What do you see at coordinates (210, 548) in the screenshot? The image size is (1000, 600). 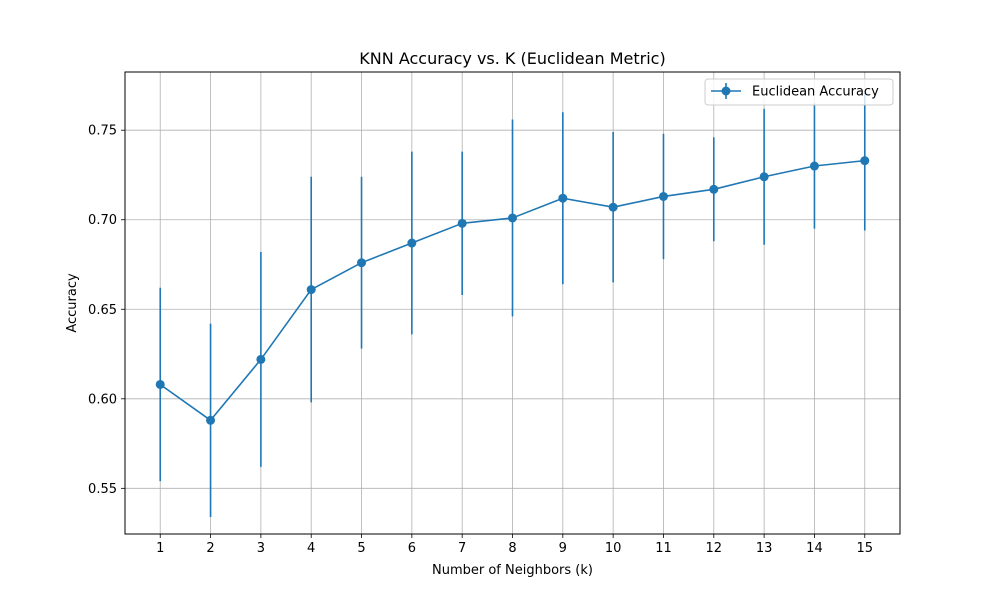 I see `x-tick-label: 2` at bounding box center [210, 548].